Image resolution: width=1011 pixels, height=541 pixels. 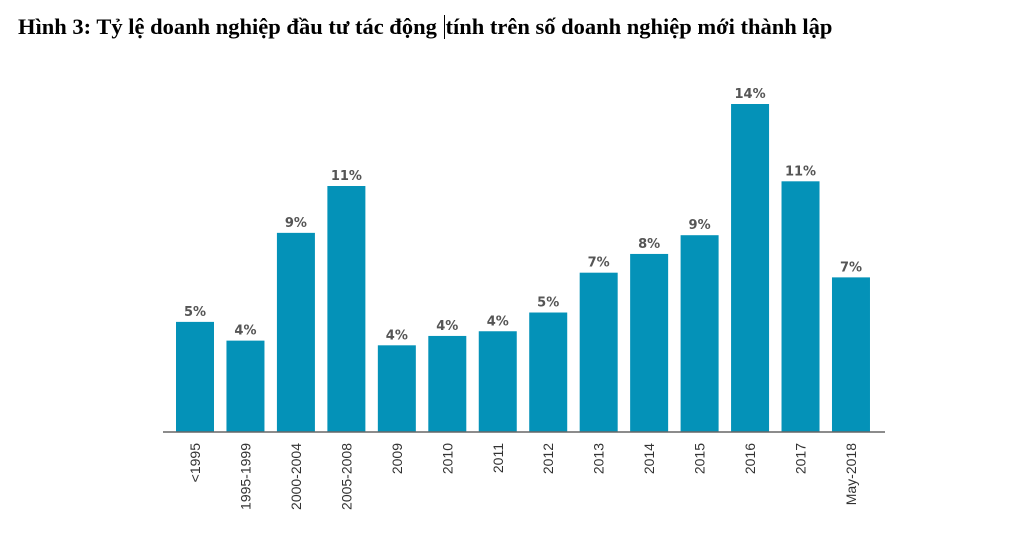 I want to click on data-label: 14%, so click(x=749, y=94).